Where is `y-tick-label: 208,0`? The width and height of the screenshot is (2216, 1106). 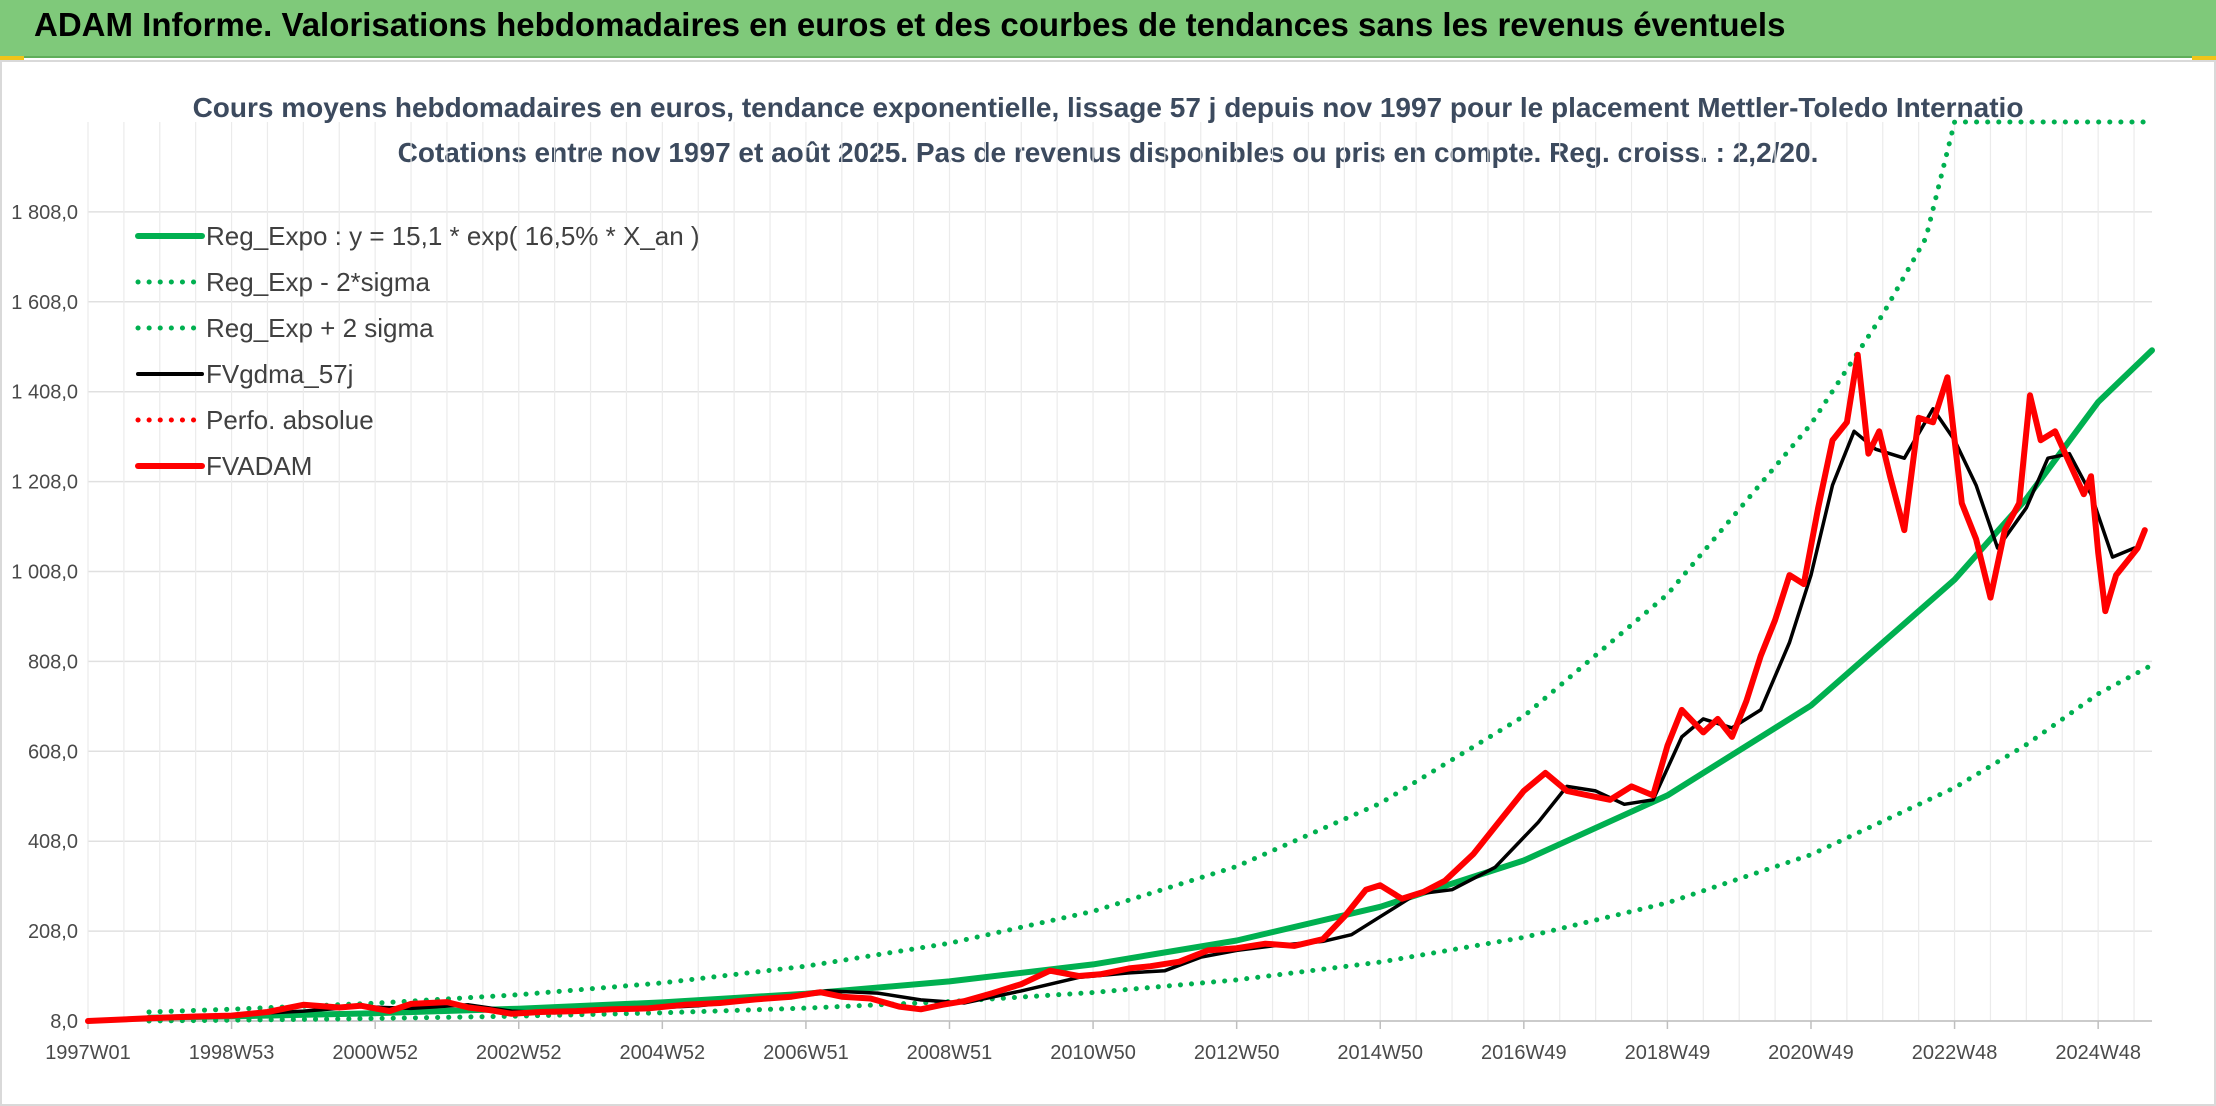 y-tick-label: 208,0 is located at coordinates (53, 932).